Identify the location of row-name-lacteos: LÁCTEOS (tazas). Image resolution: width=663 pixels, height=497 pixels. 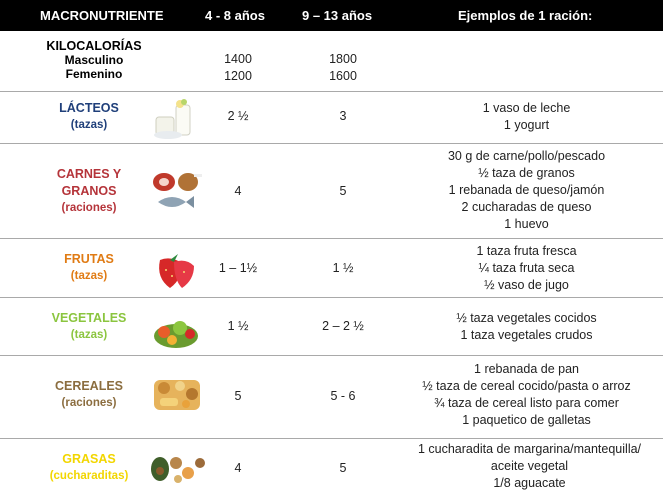
(89, 117).